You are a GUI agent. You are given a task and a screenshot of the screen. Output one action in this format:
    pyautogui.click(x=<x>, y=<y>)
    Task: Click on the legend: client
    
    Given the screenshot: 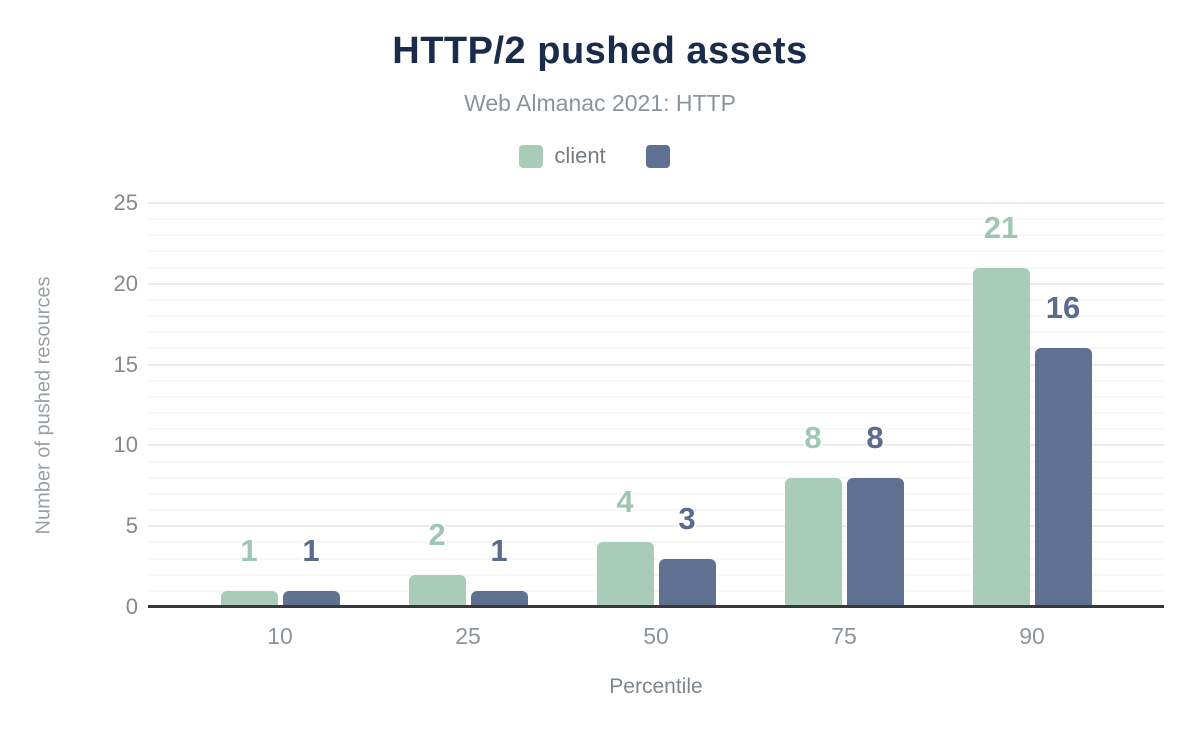 What is the action you would take?
    pyautogui.click(x=600, y=156)
    